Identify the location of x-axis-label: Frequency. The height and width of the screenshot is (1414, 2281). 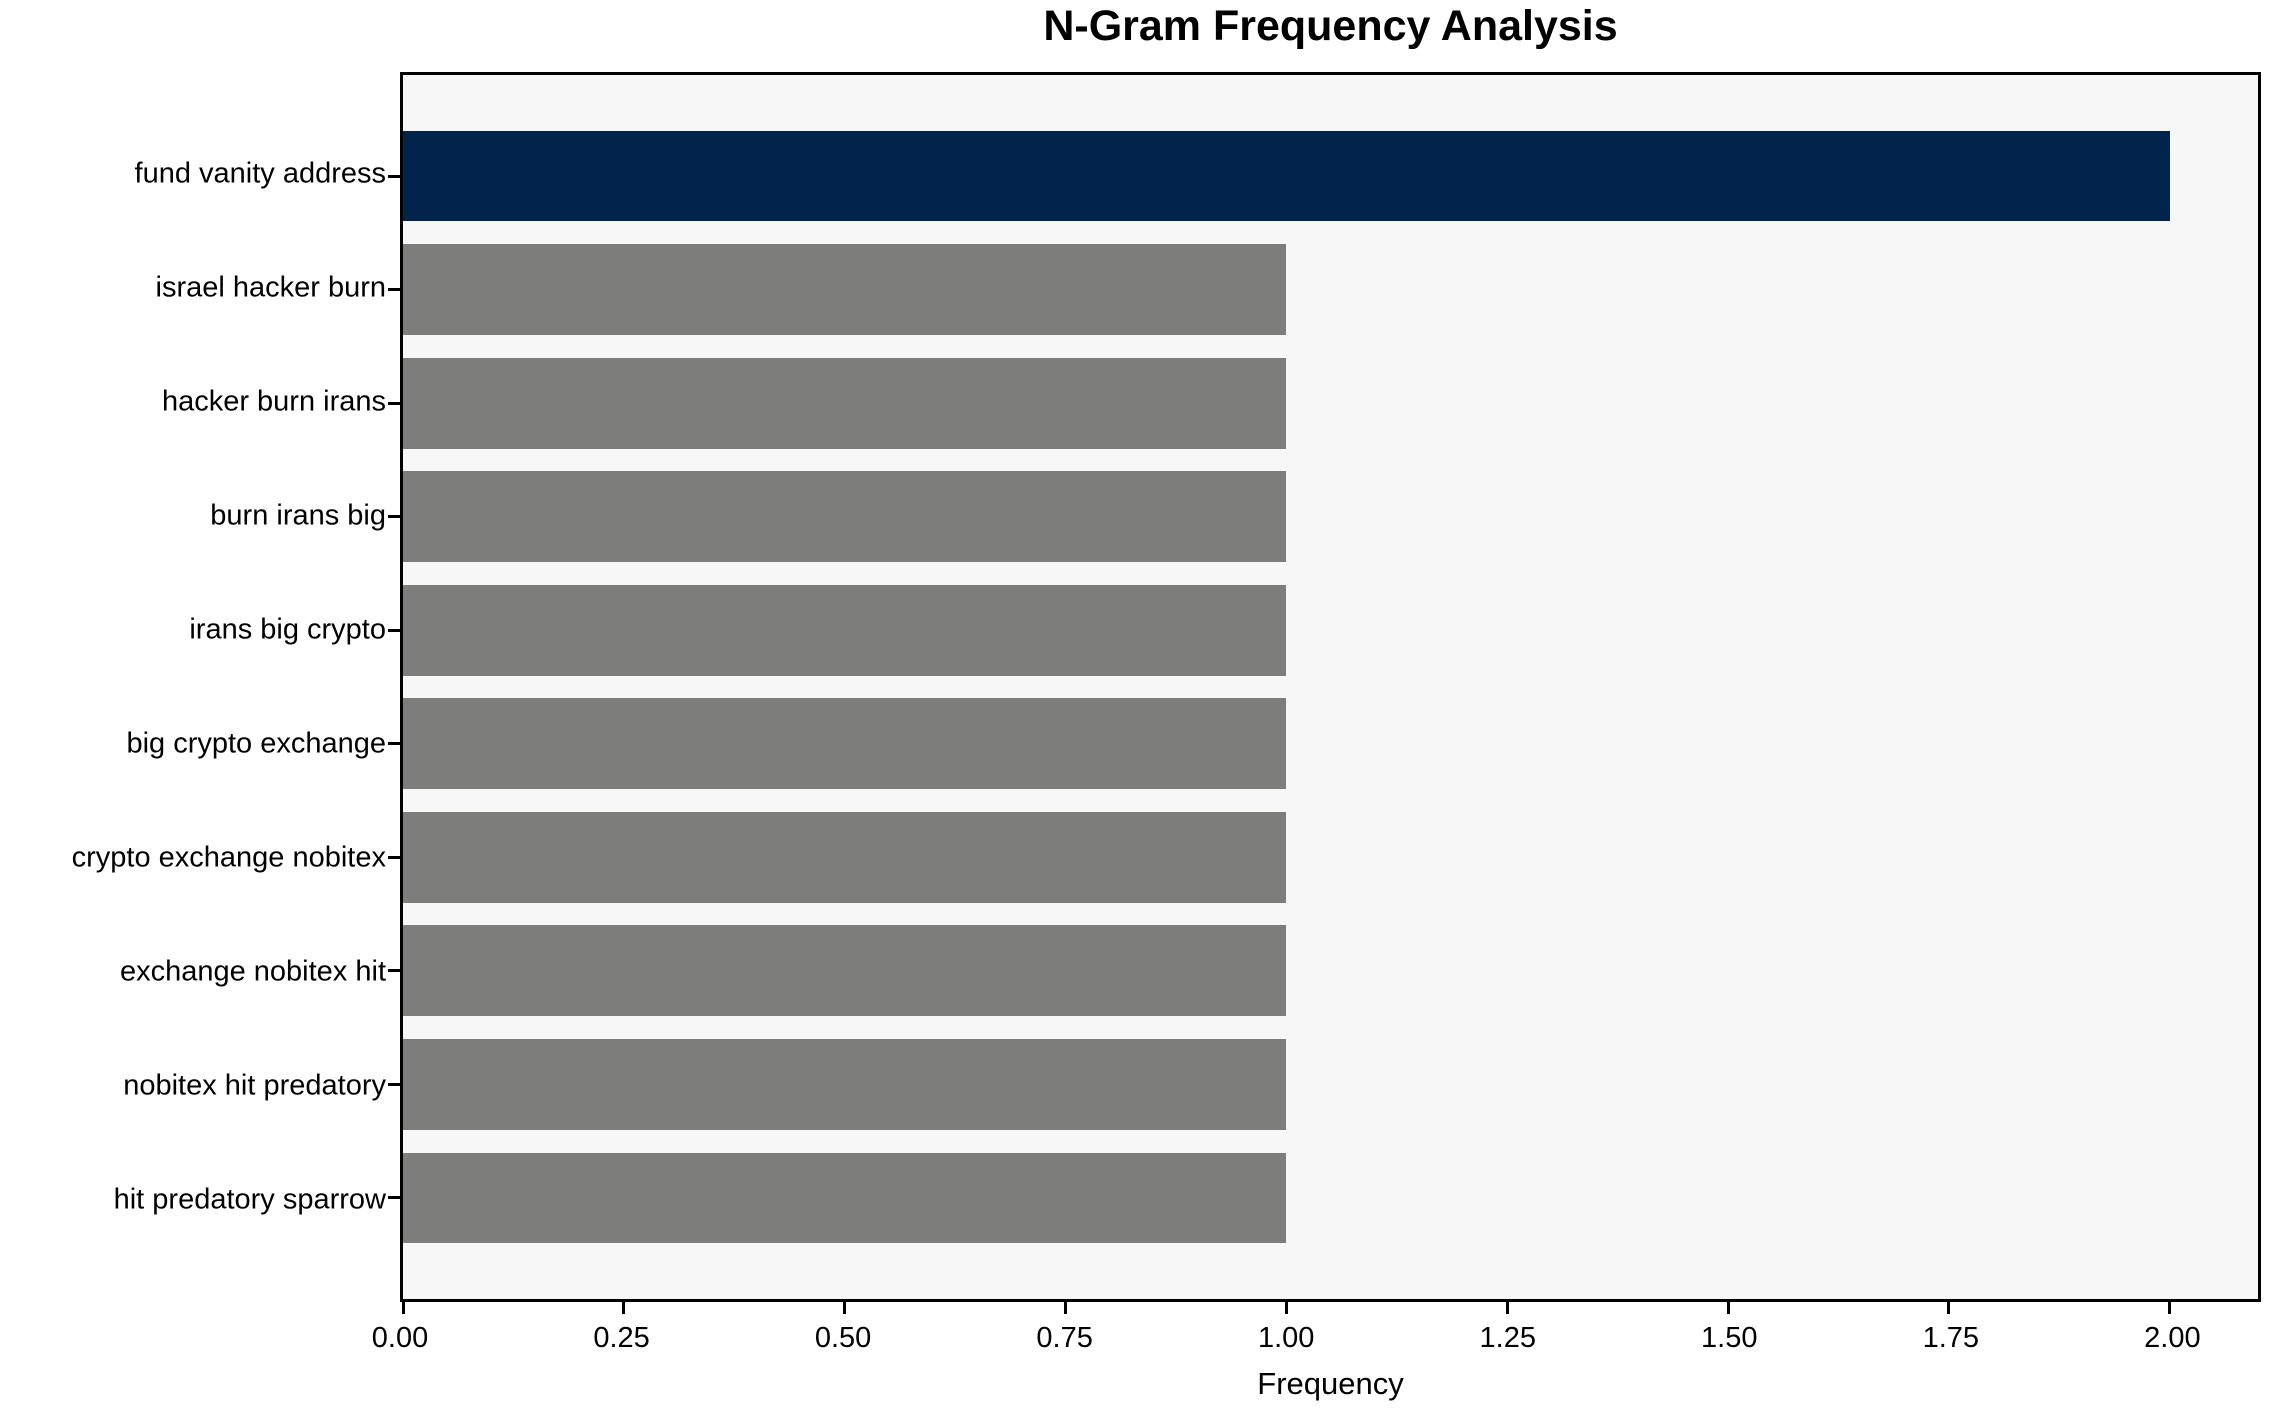
(1330, 1383).